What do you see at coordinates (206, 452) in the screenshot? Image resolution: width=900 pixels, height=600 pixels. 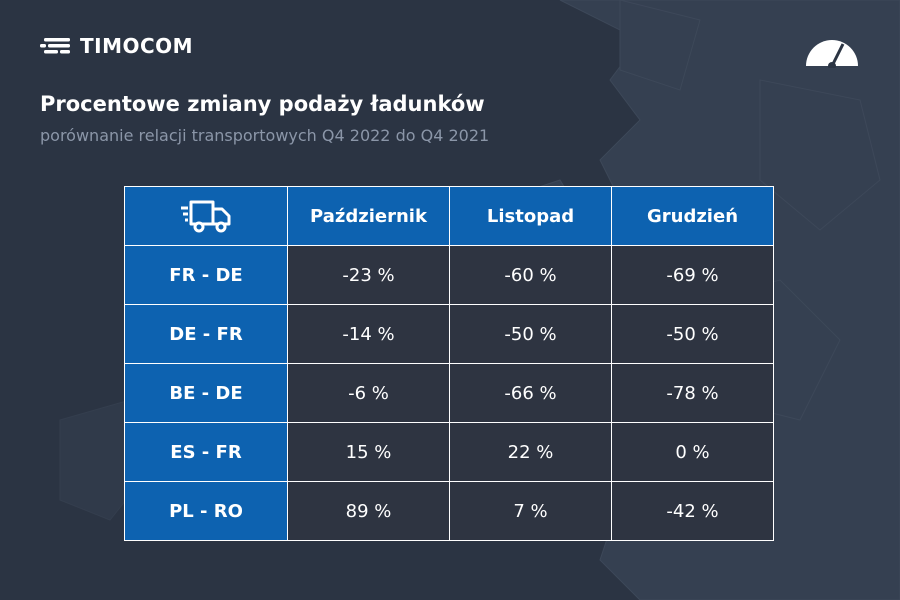 I see `row-label: ES - FR` at bounding box center [206, 452].